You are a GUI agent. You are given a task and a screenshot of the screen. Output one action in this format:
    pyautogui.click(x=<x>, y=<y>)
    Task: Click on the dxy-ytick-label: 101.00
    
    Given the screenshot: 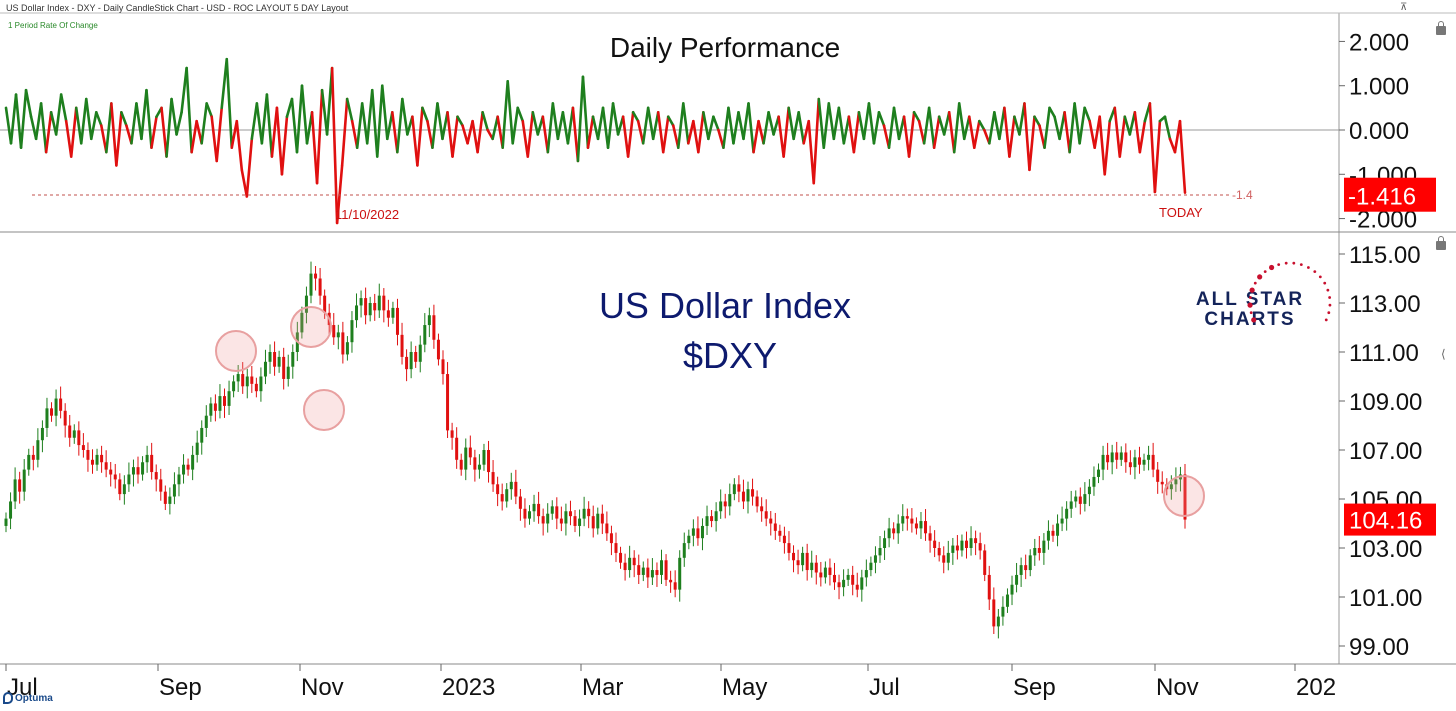 What is the action you would take?
    pyautogui.click(x=1385, y=598)
    